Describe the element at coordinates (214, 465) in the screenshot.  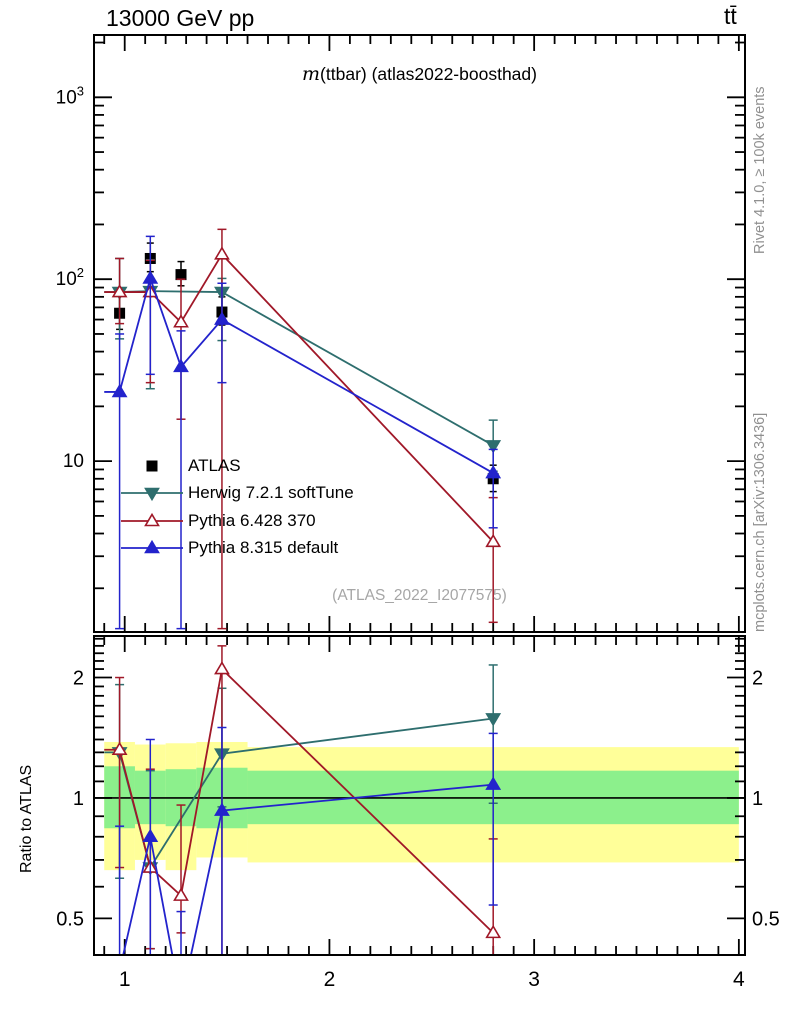
I see `legend-label-atlas: ATLAS` at that location.